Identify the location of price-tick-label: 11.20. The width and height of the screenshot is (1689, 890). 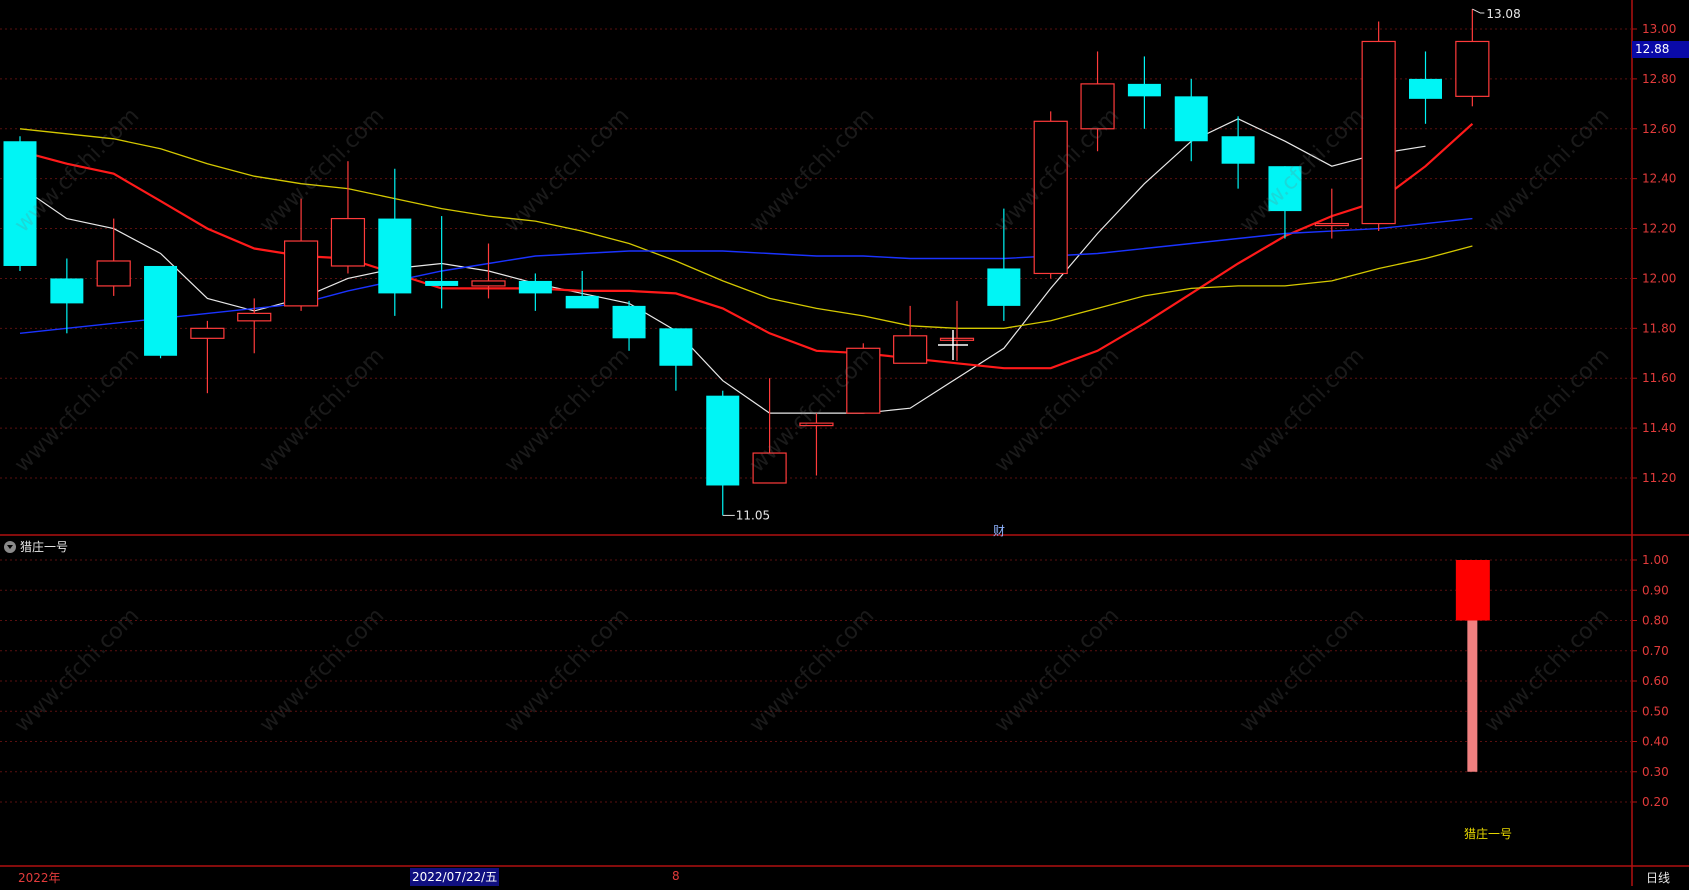
(1659, 478).